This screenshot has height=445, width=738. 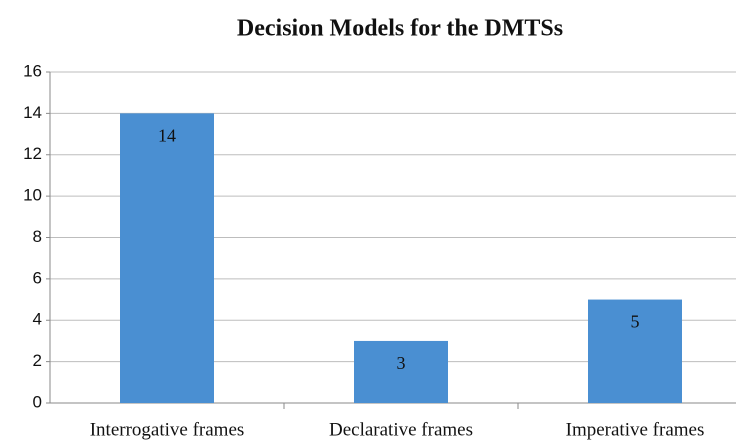 I want to click on x-tick-label: Imperative frames, so click(x=635, y=429).